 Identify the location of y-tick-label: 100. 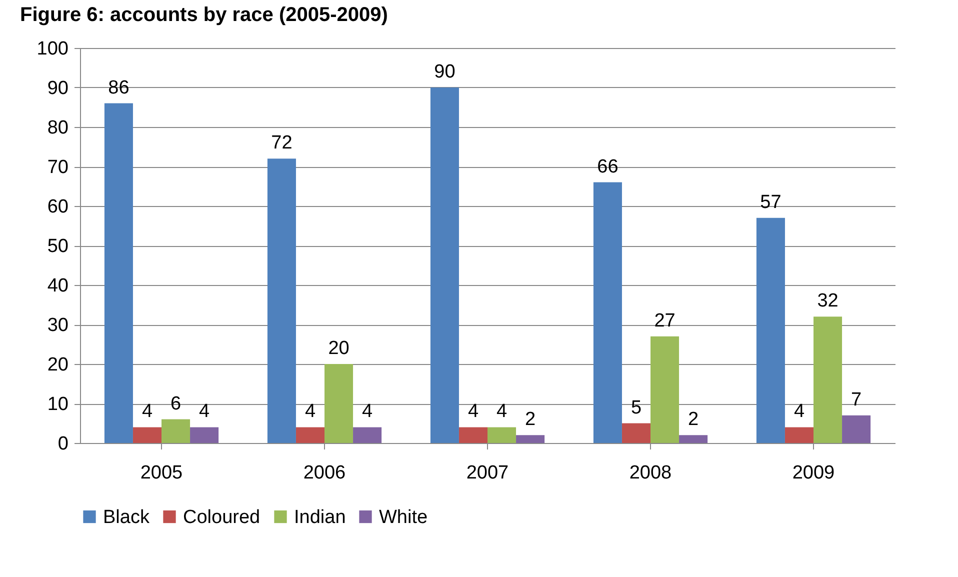
(52, 49).